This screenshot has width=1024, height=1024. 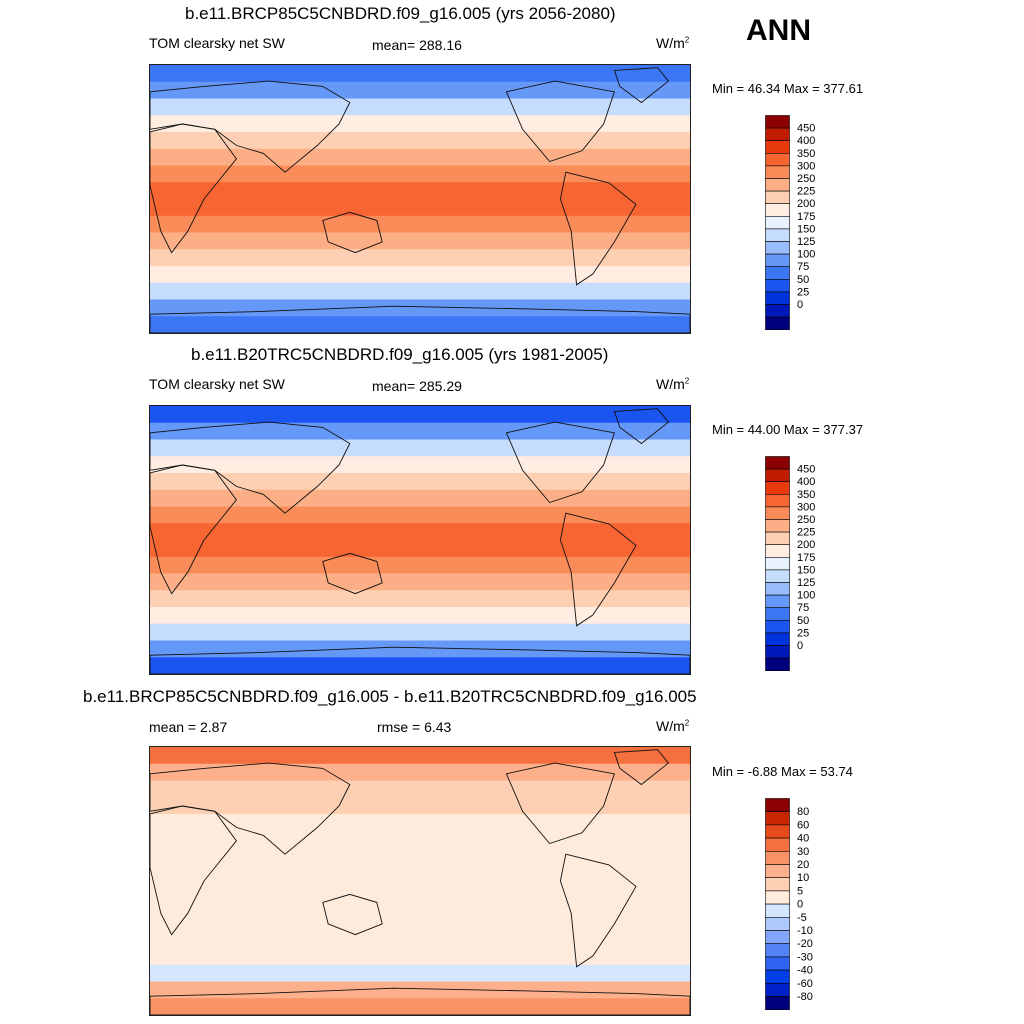 I want to click on panel3-colorbar-label-9: -10, so click(x=805, y=931).